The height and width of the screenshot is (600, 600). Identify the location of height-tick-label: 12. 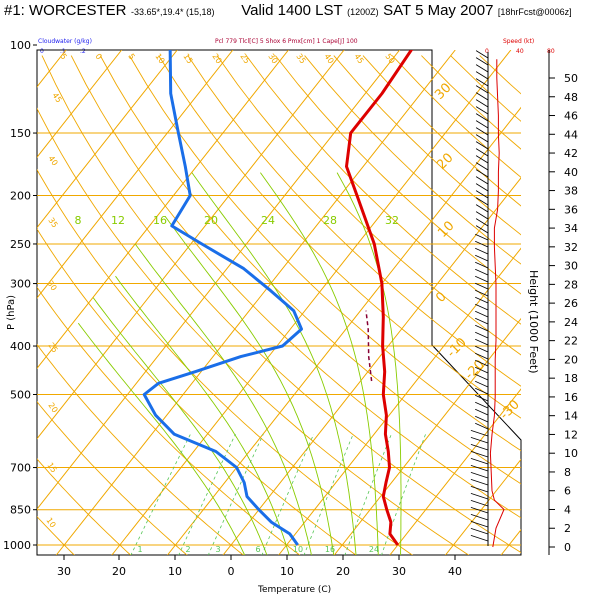
(571, 434).